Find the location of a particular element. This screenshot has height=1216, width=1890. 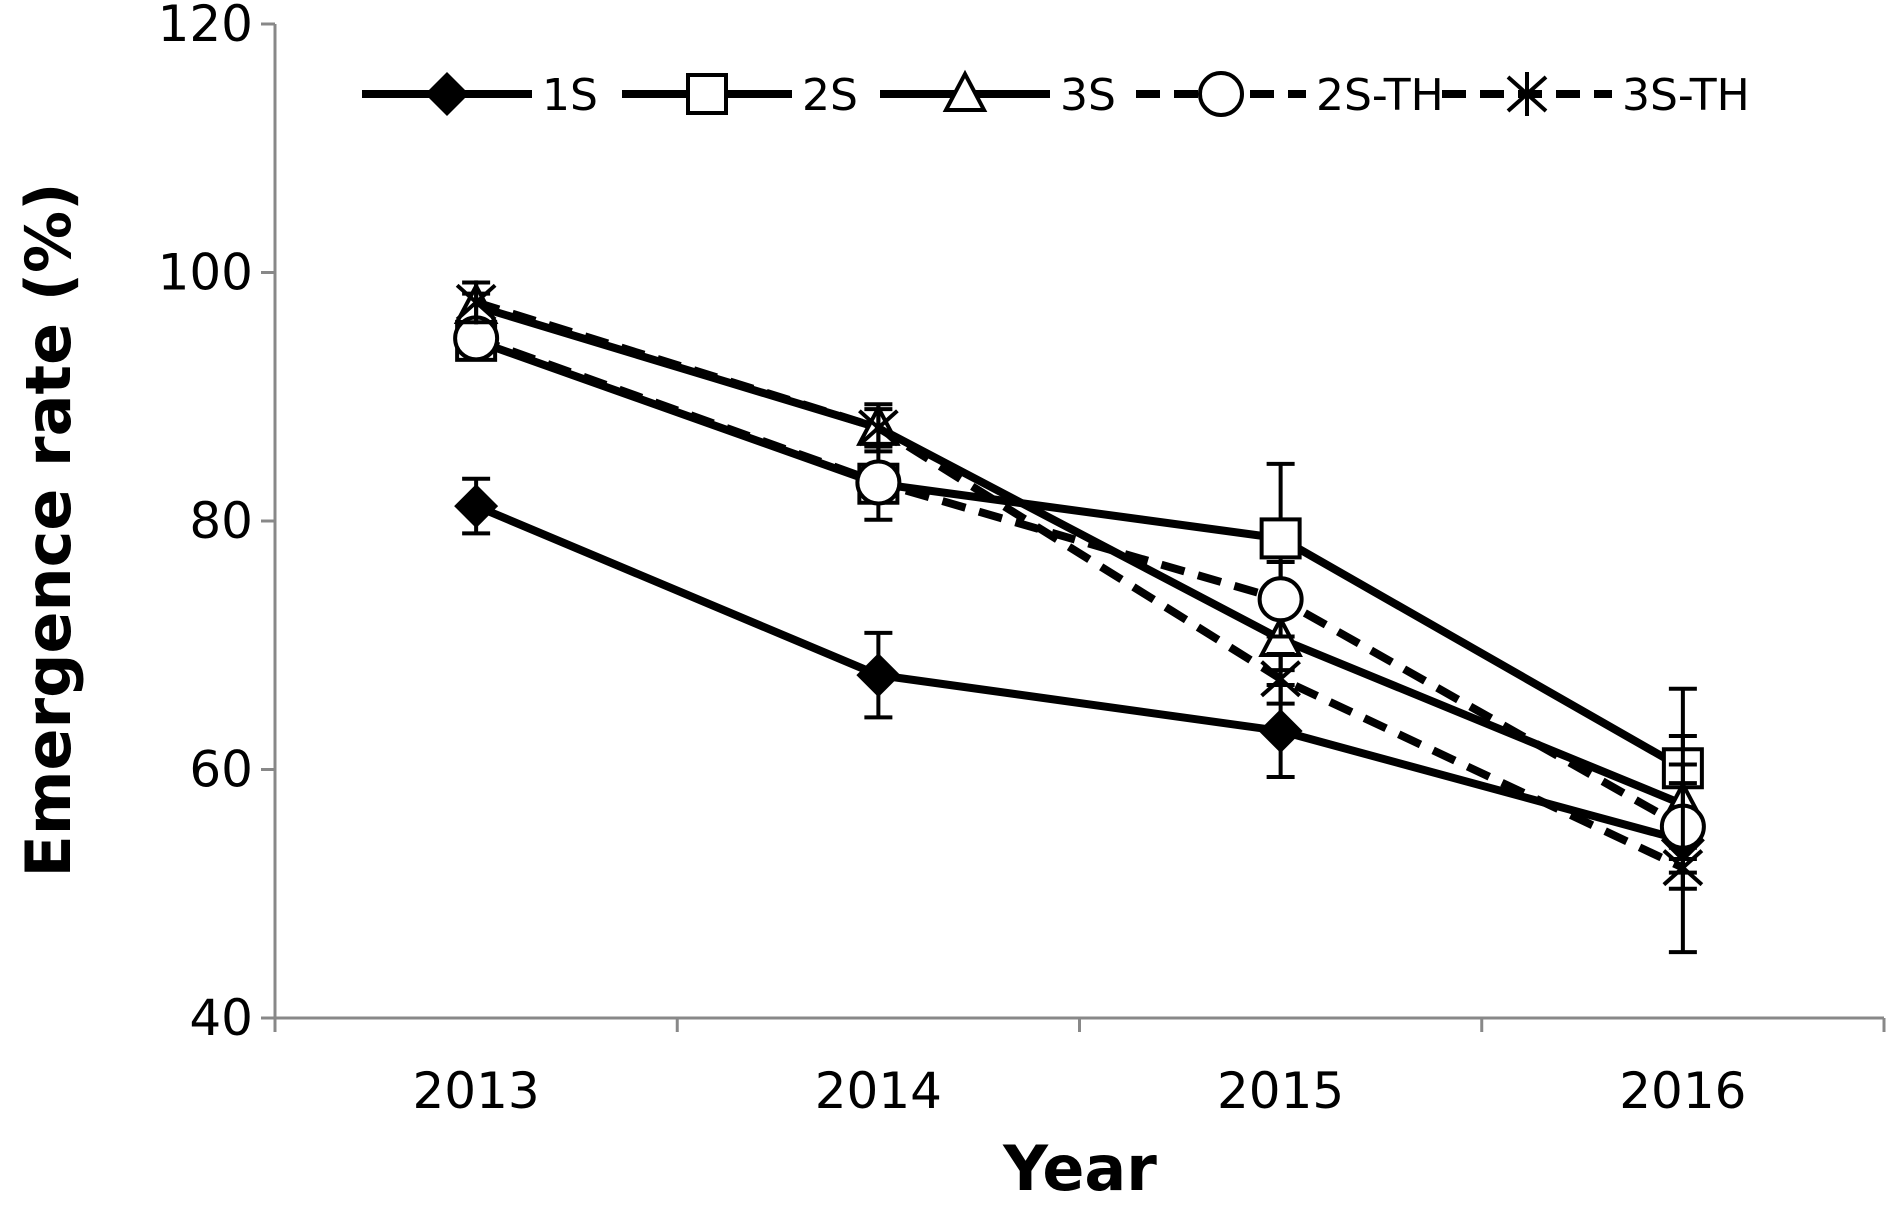

y-tick-label: 80 is located at coordinates (221, 521).